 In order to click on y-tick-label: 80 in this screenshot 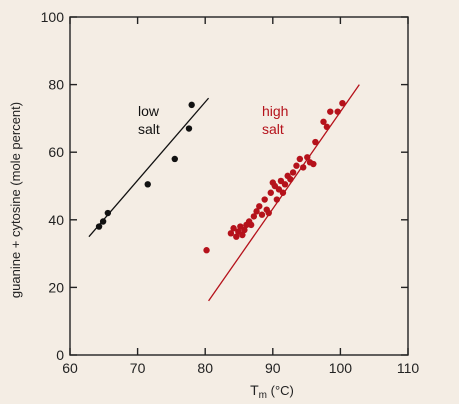, I will do `click(56, 85)`.